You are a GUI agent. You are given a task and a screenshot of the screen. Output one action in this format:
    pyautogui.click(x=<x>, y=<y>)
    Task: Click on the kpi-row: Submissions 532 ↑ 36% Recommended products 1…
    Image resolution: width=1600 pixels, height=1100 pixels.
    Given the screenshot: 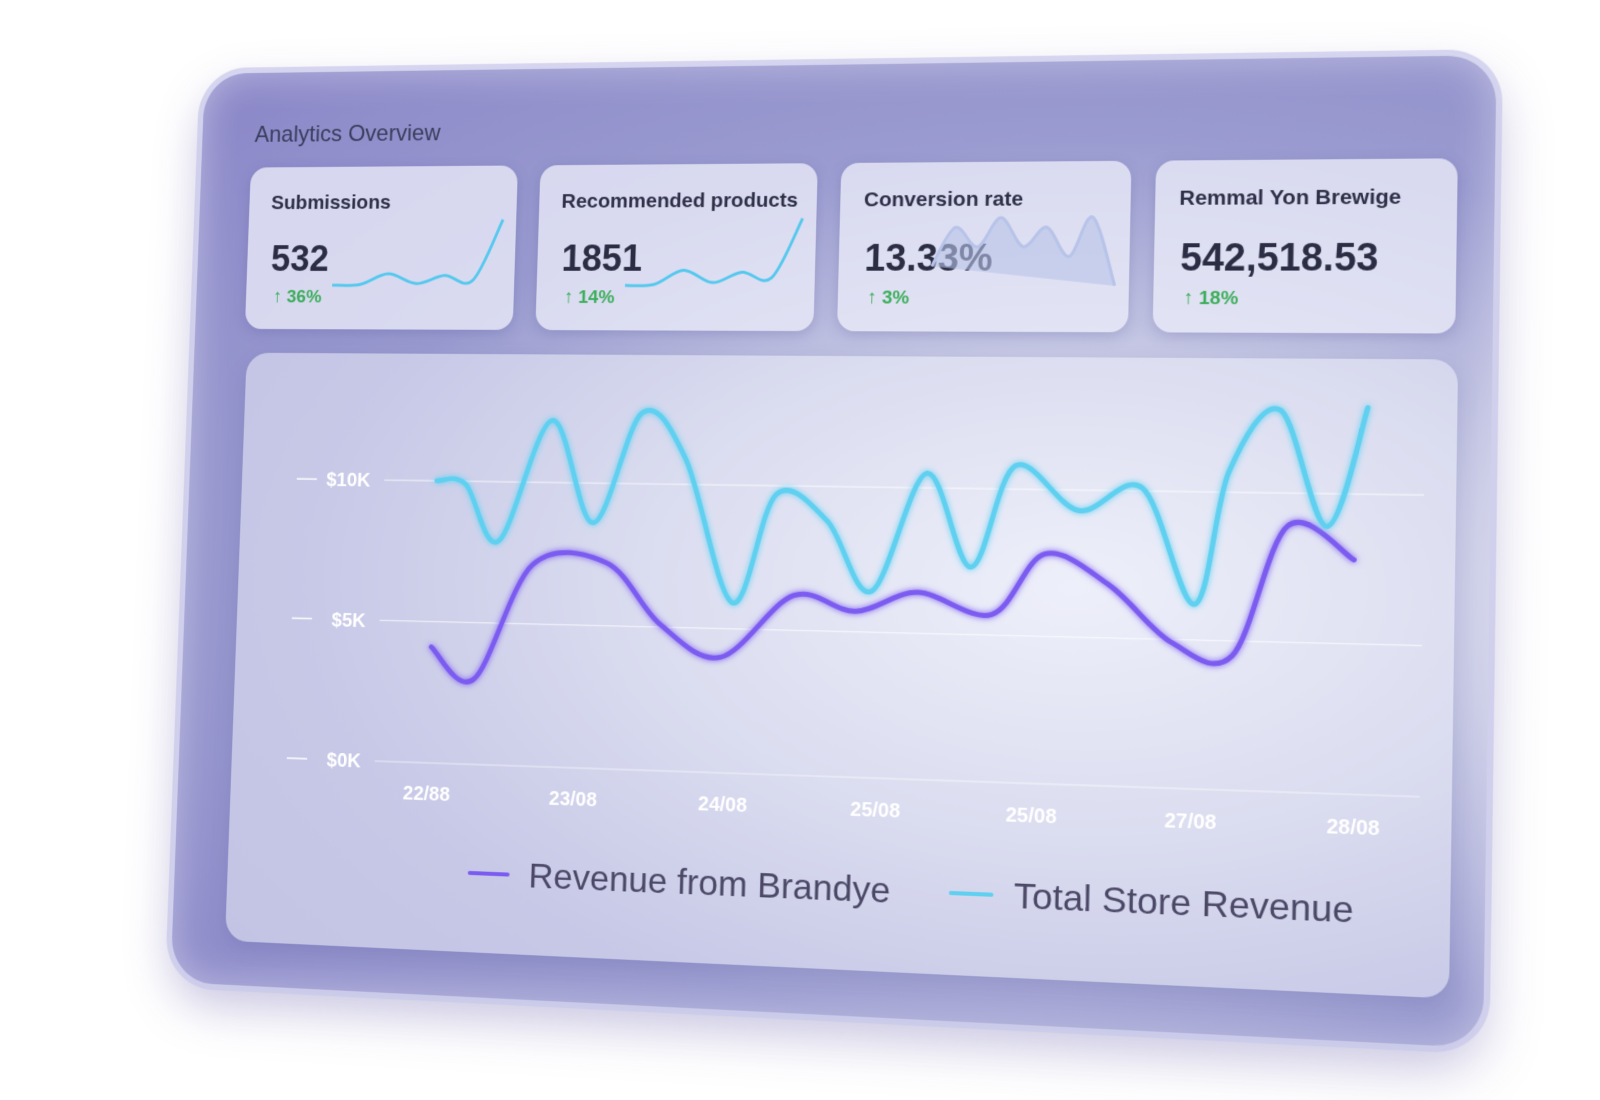 What is the action you would take?
    pyautogui.click(x=851, y=246)
    